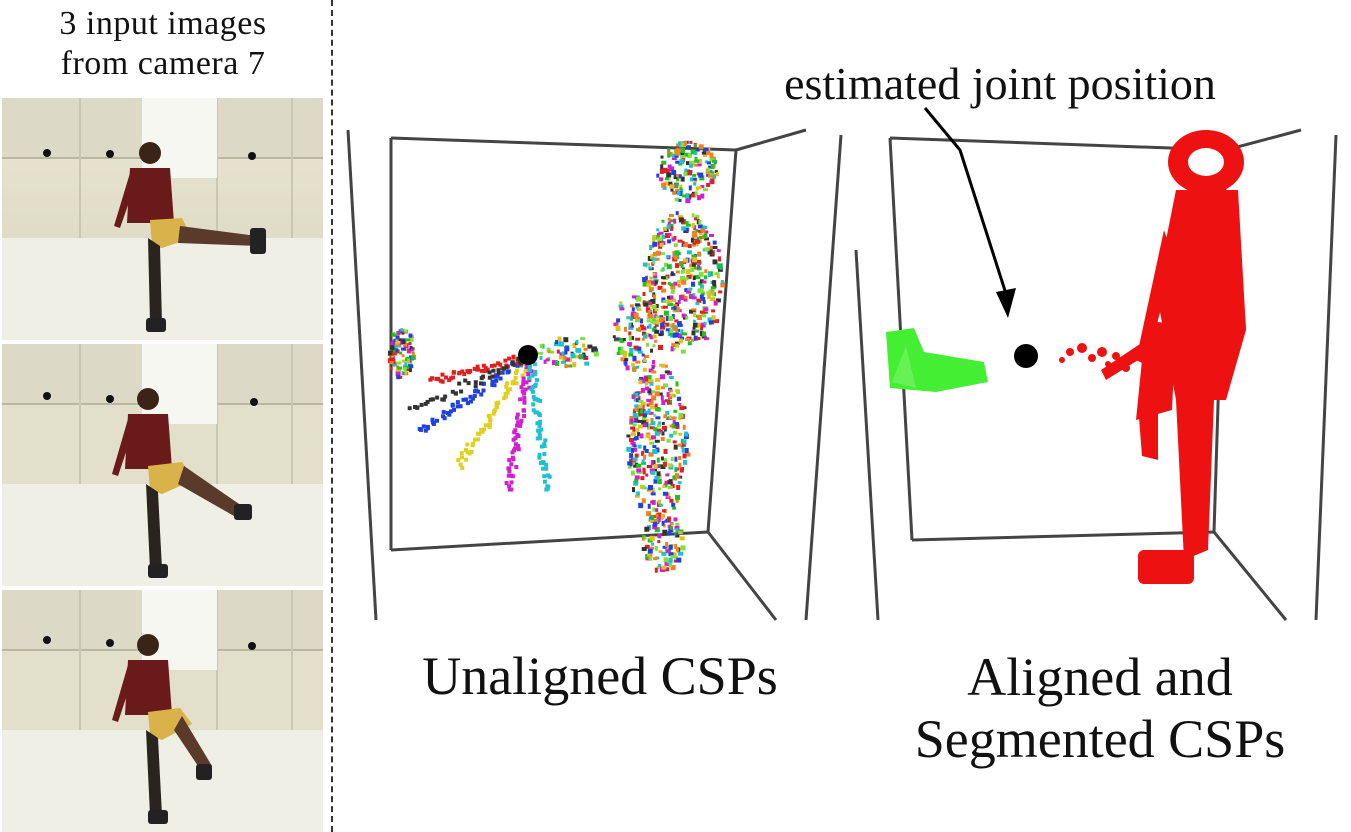 This screenshot has height=832, width=1351. What do you see at coordinates (1026, 356) in the screenshot?
I see `aligned-joint-marker` at bounding box center [1026, 356].